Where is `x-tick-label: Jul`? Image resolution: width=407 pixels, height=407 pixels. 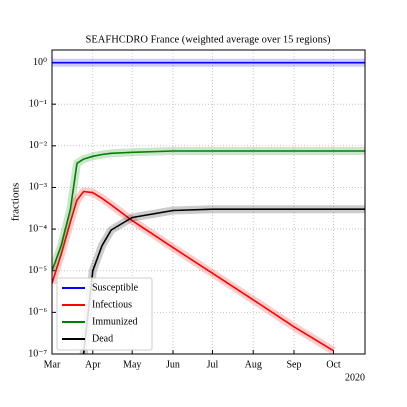 x-tick-label: Jul is located at coordinates (213, 364).